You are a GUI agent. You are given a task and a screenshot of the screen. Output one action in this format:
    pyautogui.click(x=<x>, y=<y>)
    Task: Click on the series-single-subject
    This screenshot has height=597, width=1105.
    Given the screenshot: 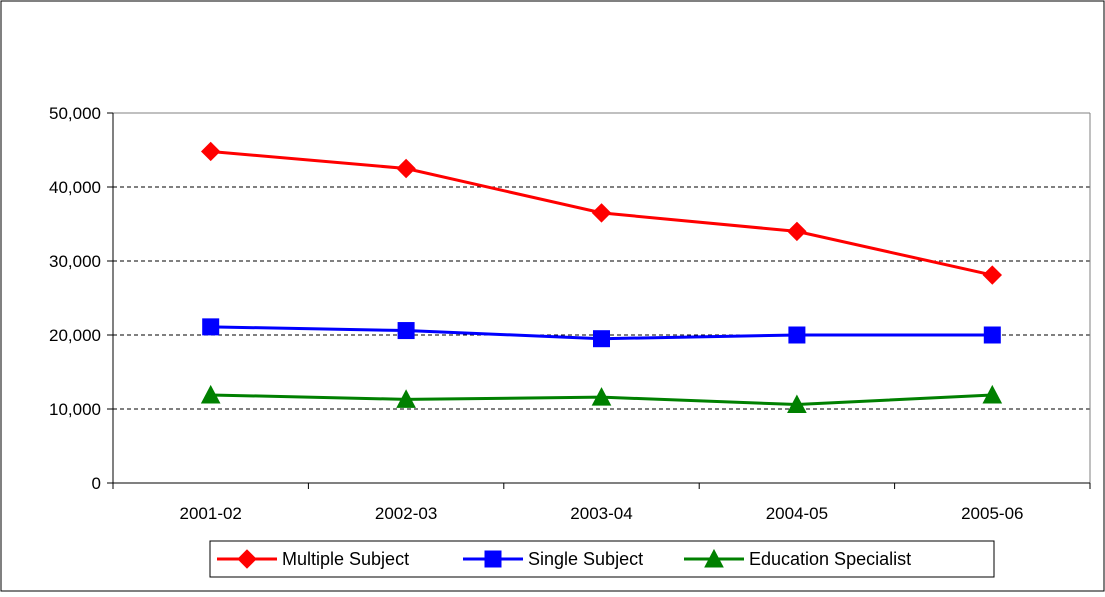 What is the action you would take?
    pyautogui.click(x=601, y=333)
    